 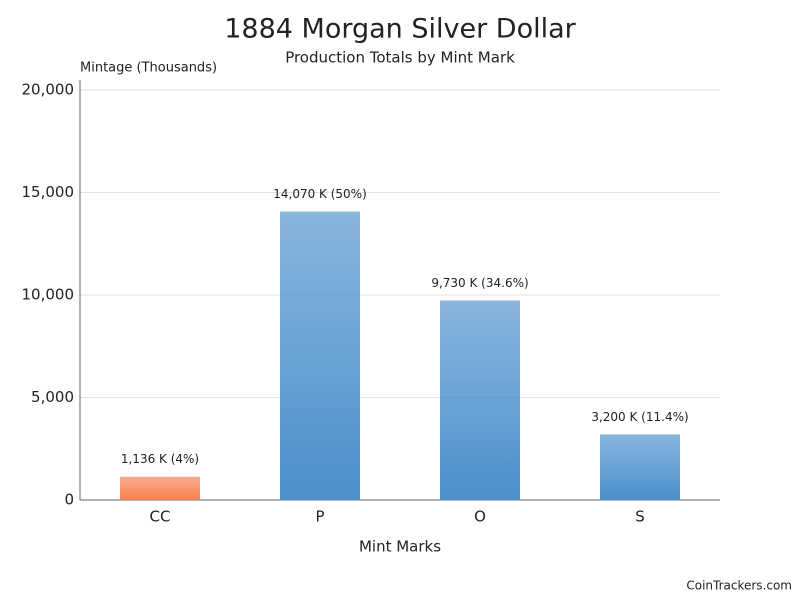 I want to click on y-tick-label: 5,000, so click(x=52, y=397).